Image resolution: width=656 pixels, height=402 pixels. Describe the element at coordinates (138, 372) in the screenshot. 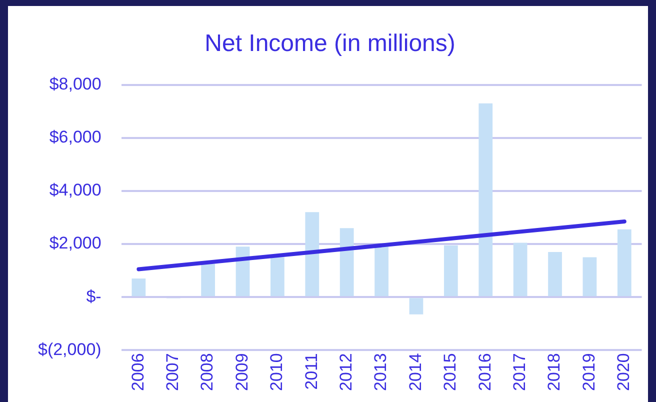

I see `x-tick-label: 2006` at that location.